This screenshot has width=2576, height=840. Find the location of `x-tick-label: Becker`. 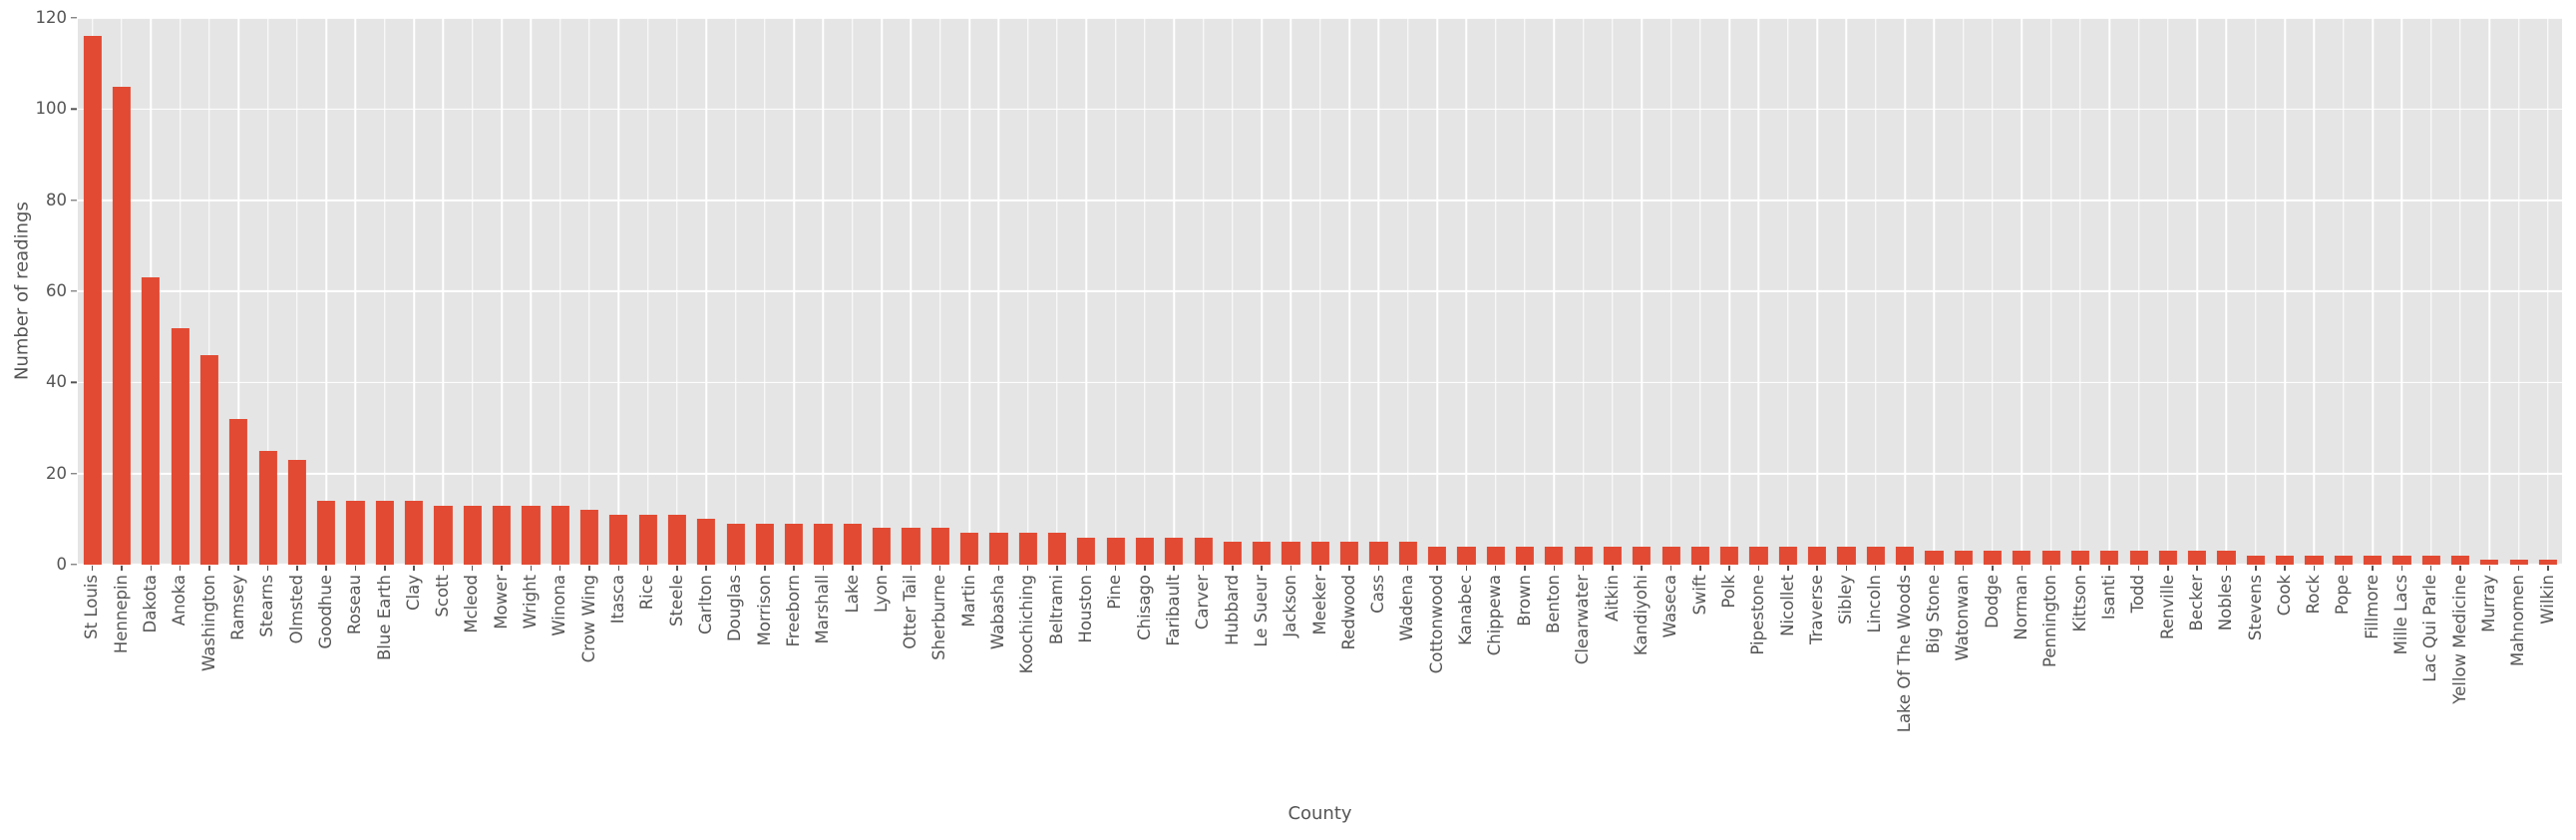

x-tick-label: Becker is located at coordinates (2196, 603).